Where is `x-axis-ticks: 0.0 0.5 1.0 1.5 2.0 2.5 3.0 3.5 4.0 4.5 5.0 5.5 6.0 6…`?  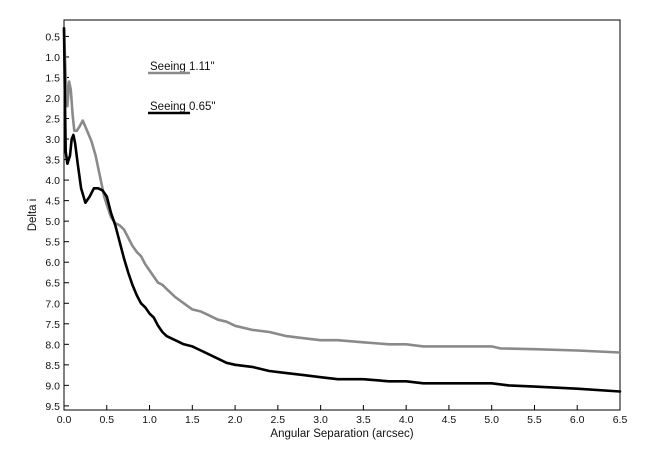
x-axis-ticks: 0.0 0.5 1.0 1.5 2.0 2.5 3.0 3.5 4.0 4.5 5.0 5.5 6.0 6… is located at coordinates (342, 415).